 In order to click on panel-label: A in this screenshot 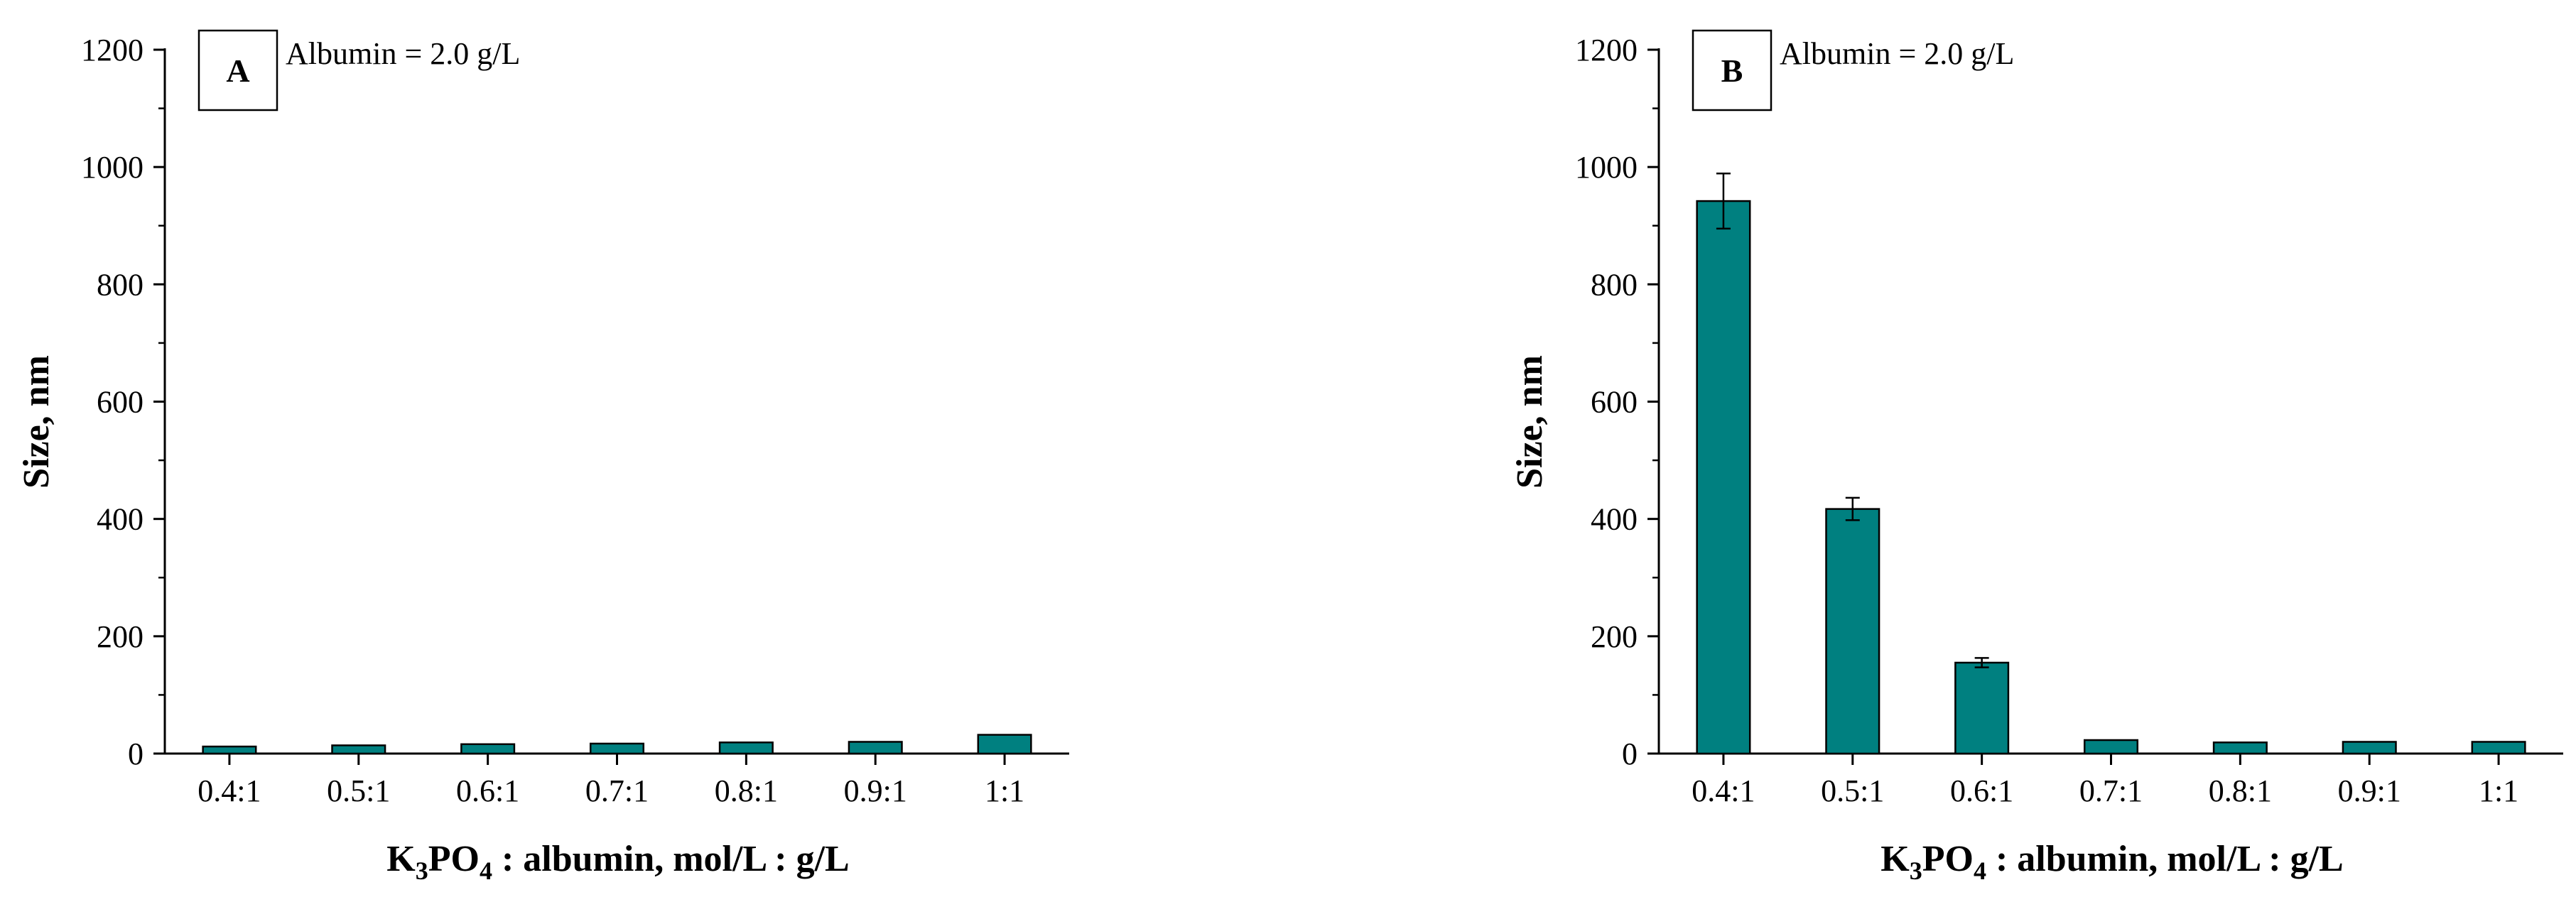, I will do `click(237, 71)`.